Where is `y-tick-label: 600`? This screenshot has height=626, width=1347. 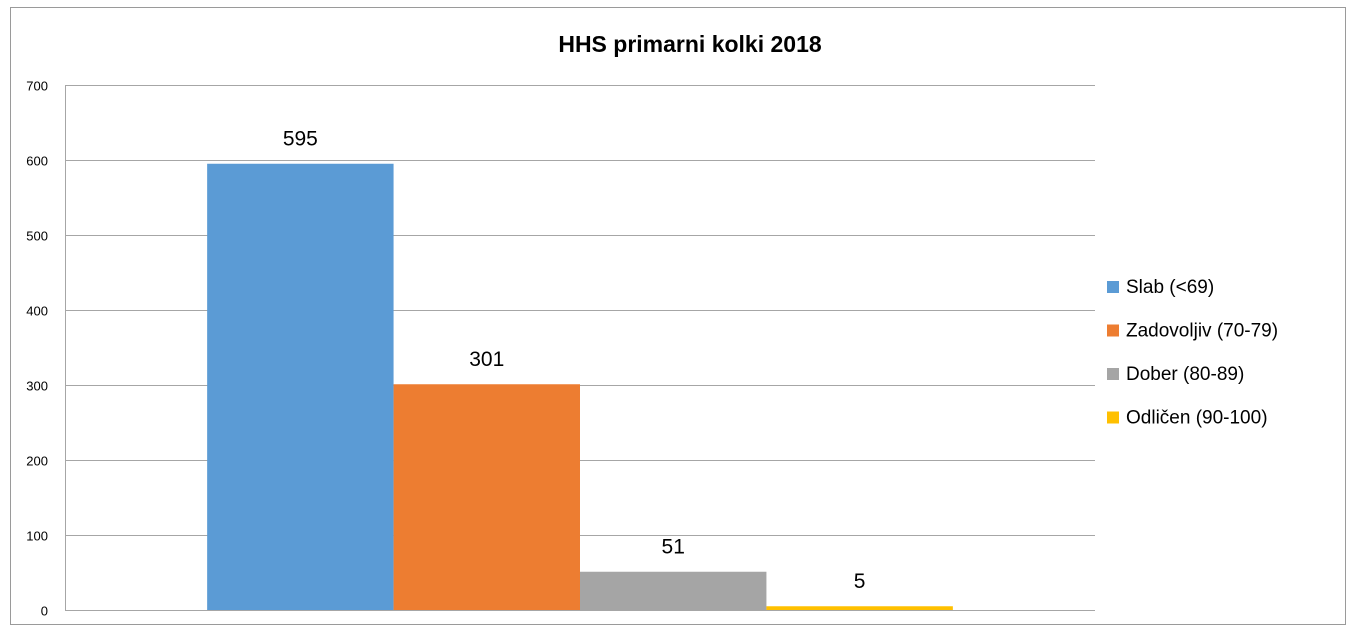
y-tick-label: 600 is located at coordinates (37, 160).